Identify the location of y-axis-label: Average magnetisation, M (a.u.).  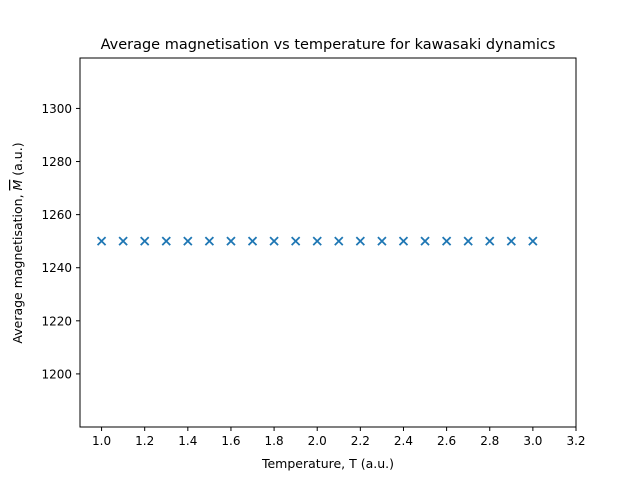
(17, 242).